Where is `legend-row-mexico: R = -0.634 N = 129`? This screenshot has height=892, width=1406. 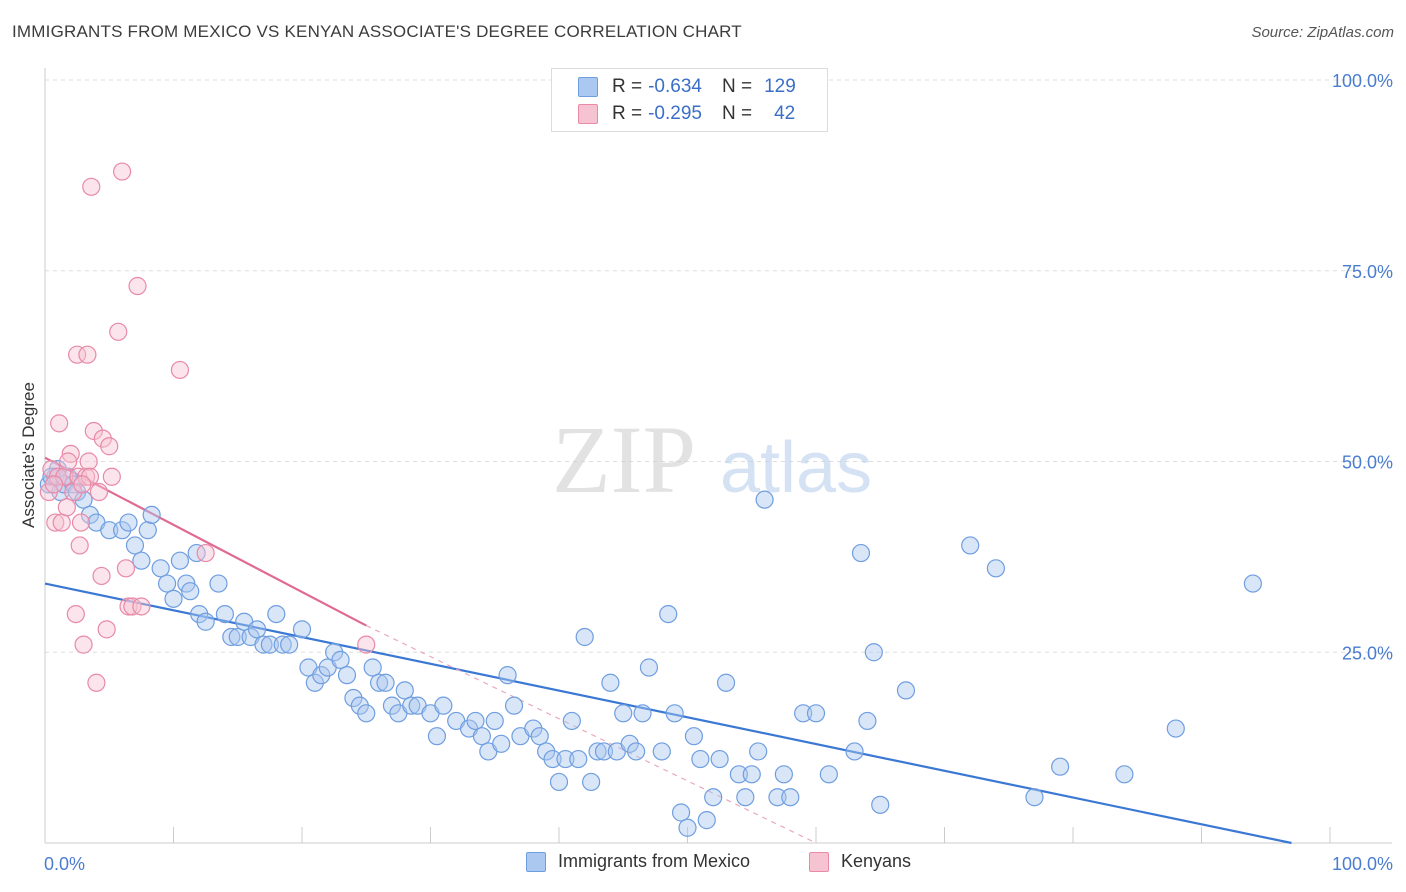 legend-row-mexico: R = -0.634 N = 129 is located at coordinates (687, 87).